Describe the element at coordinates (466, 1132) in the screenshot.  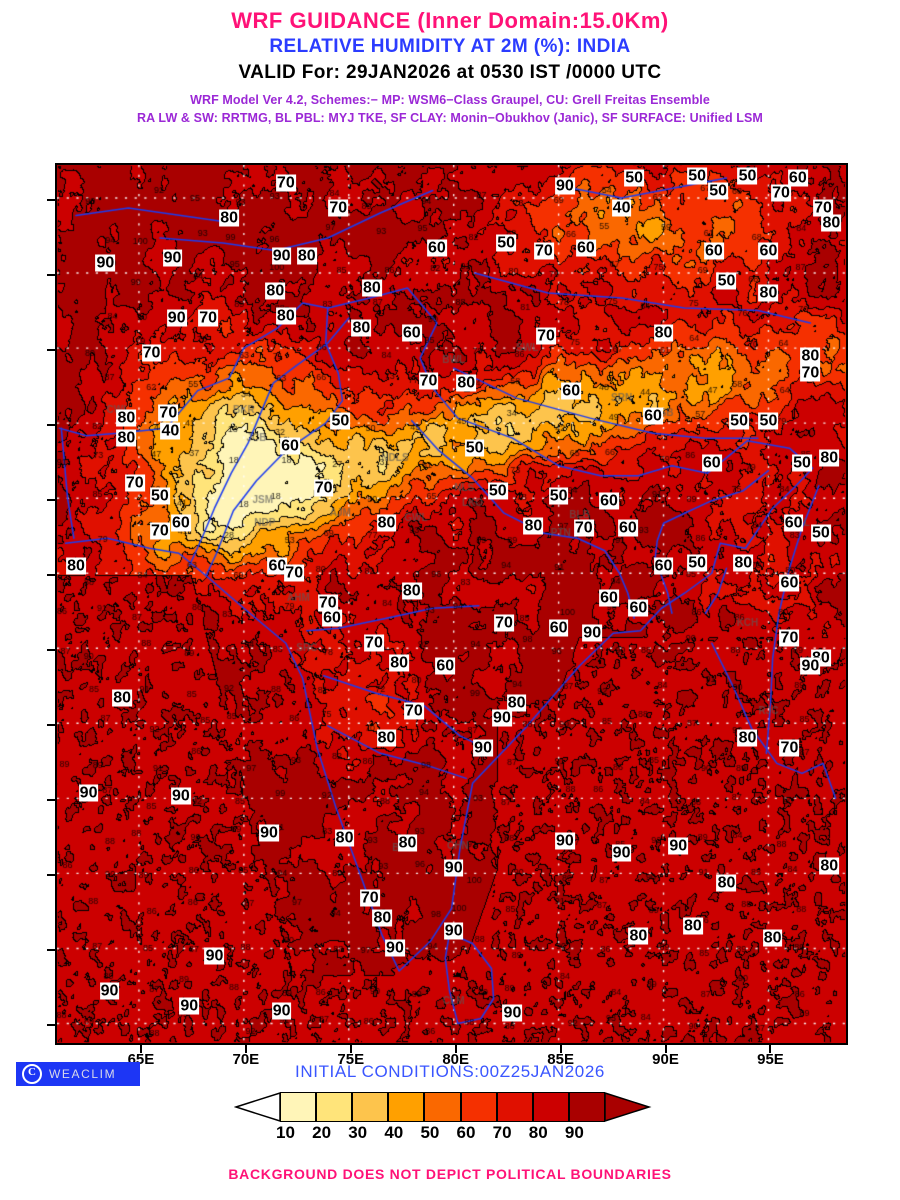
I see `colorbar-tick-60: 60` at that location.